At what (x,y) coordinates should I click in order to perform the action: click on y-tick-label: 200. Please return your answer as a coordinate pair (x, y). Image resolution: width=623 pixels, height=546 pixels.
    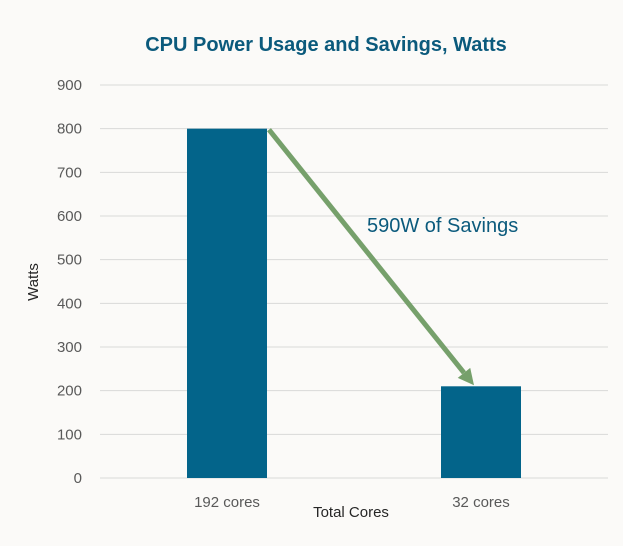
    Looking at the image, I should click on (69, 391).